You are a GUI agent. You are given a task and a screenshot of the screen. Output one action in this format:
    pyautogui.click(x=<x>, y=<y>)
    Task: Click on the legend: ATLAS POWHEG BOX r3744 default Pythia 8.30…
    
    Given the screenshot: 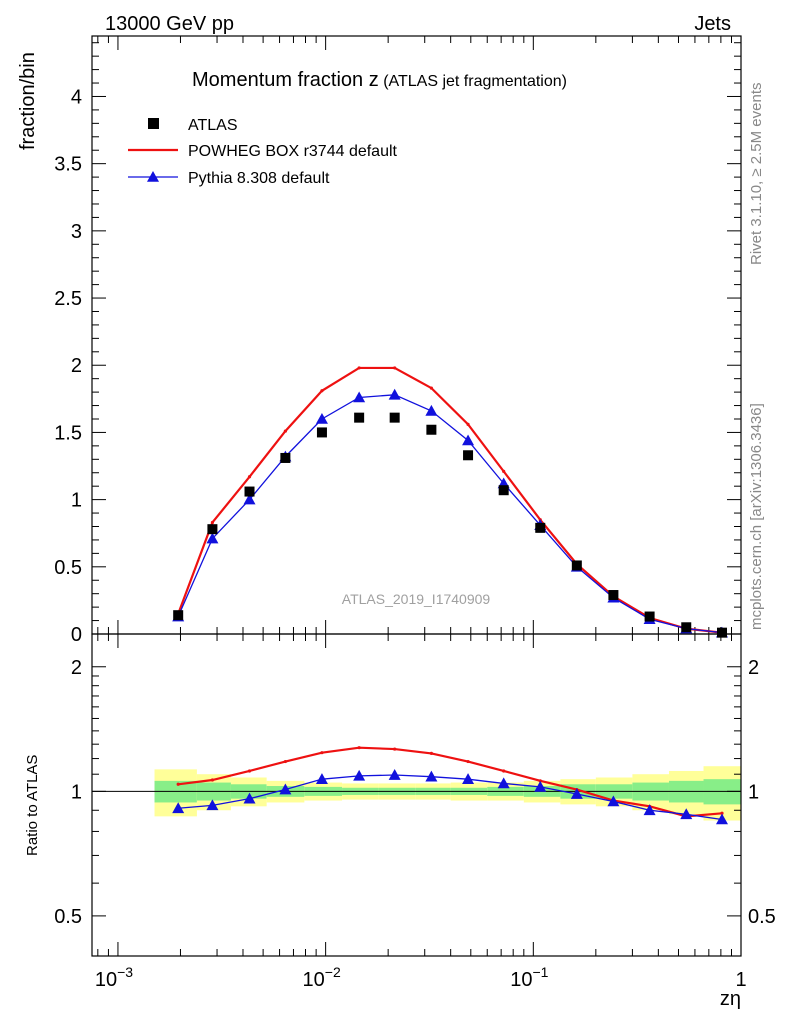 What is the action you would take?
    pyautogui.click(x=263, y=152)
    